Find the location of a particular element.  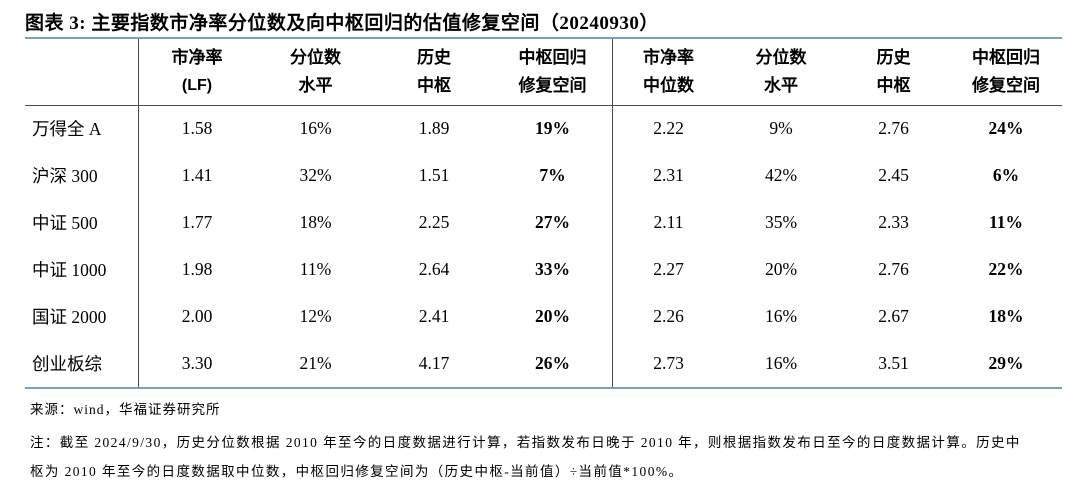

cell-repair-left: 20% is located at coordinates (552, 316).